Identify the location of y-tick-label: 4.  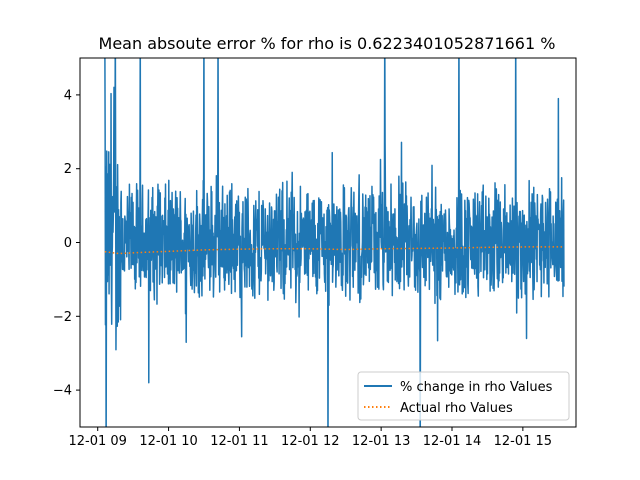
(68, 95).